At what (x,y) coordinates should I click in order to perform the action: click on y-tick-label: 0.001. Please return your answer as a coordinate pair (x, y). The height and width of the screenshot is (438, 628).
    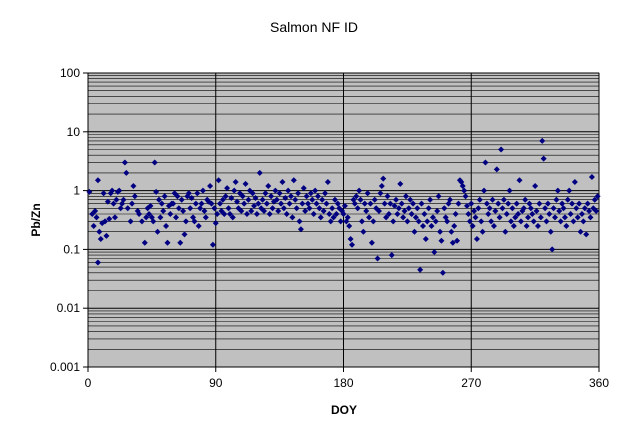
    Looking at the image, I should click on (65, 367).